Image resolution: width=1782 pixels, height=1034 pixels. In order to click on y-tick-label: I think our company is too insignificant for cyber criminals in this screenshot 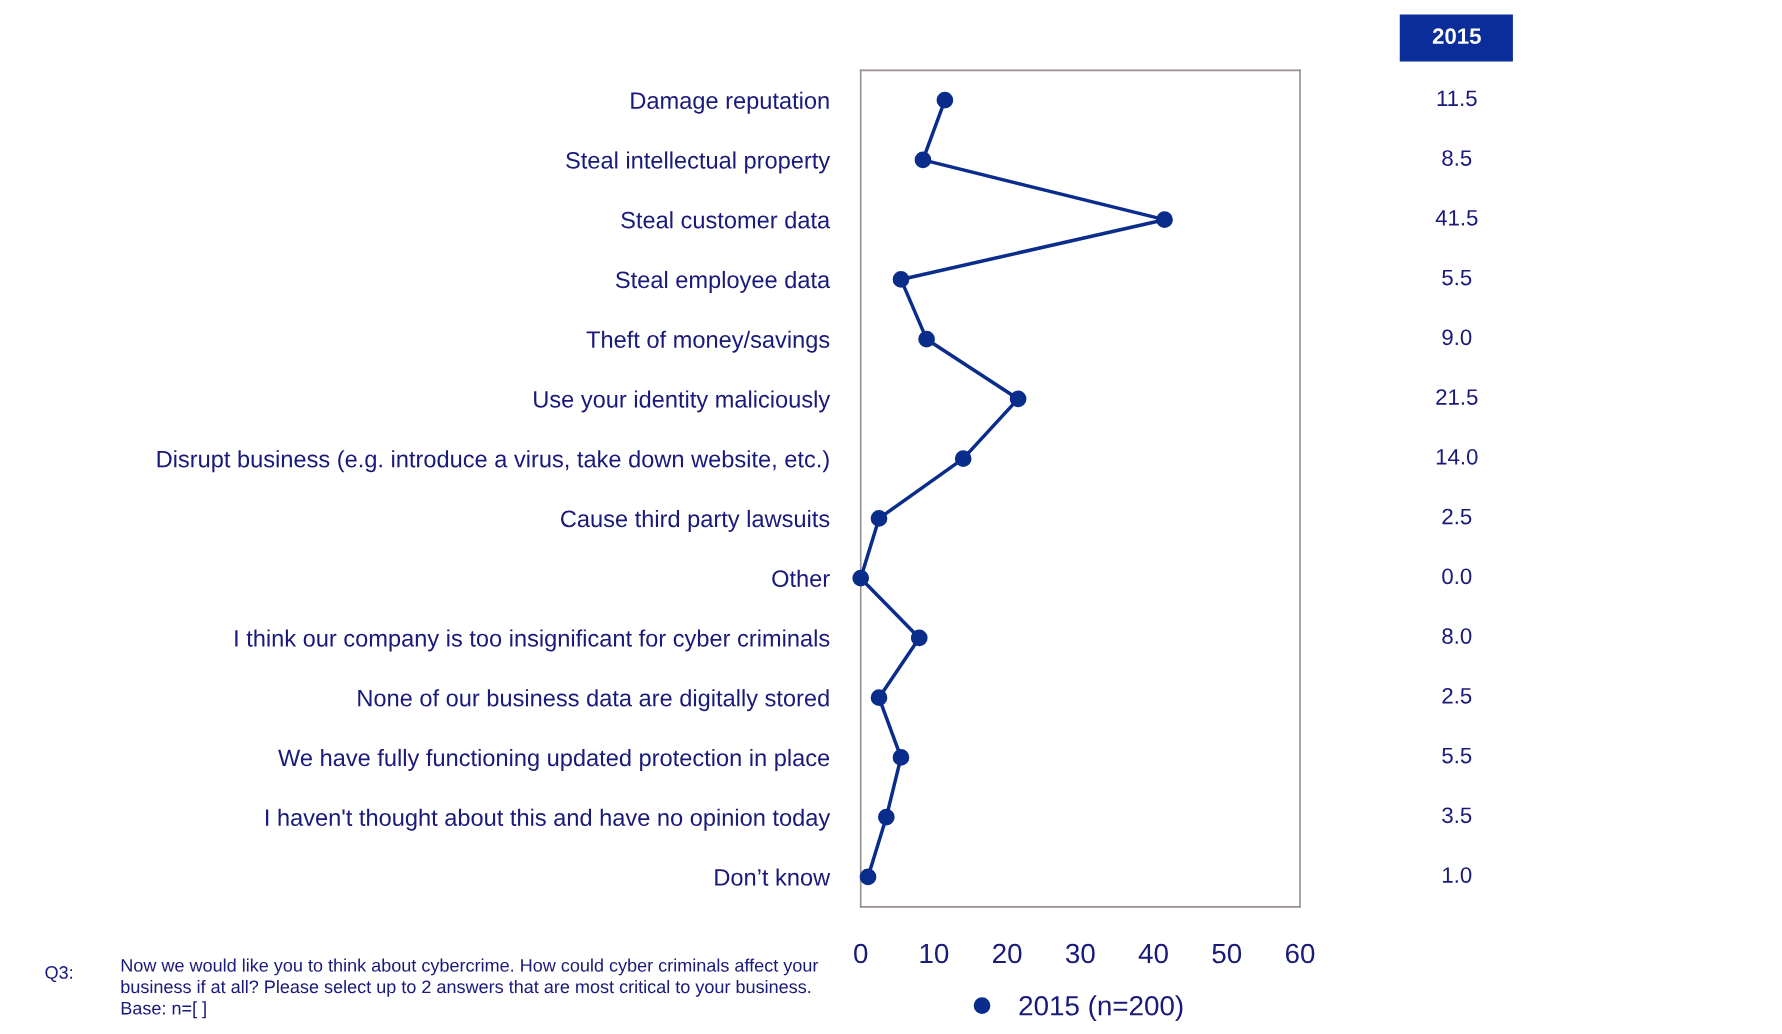, I will do `click(532, 640)`.